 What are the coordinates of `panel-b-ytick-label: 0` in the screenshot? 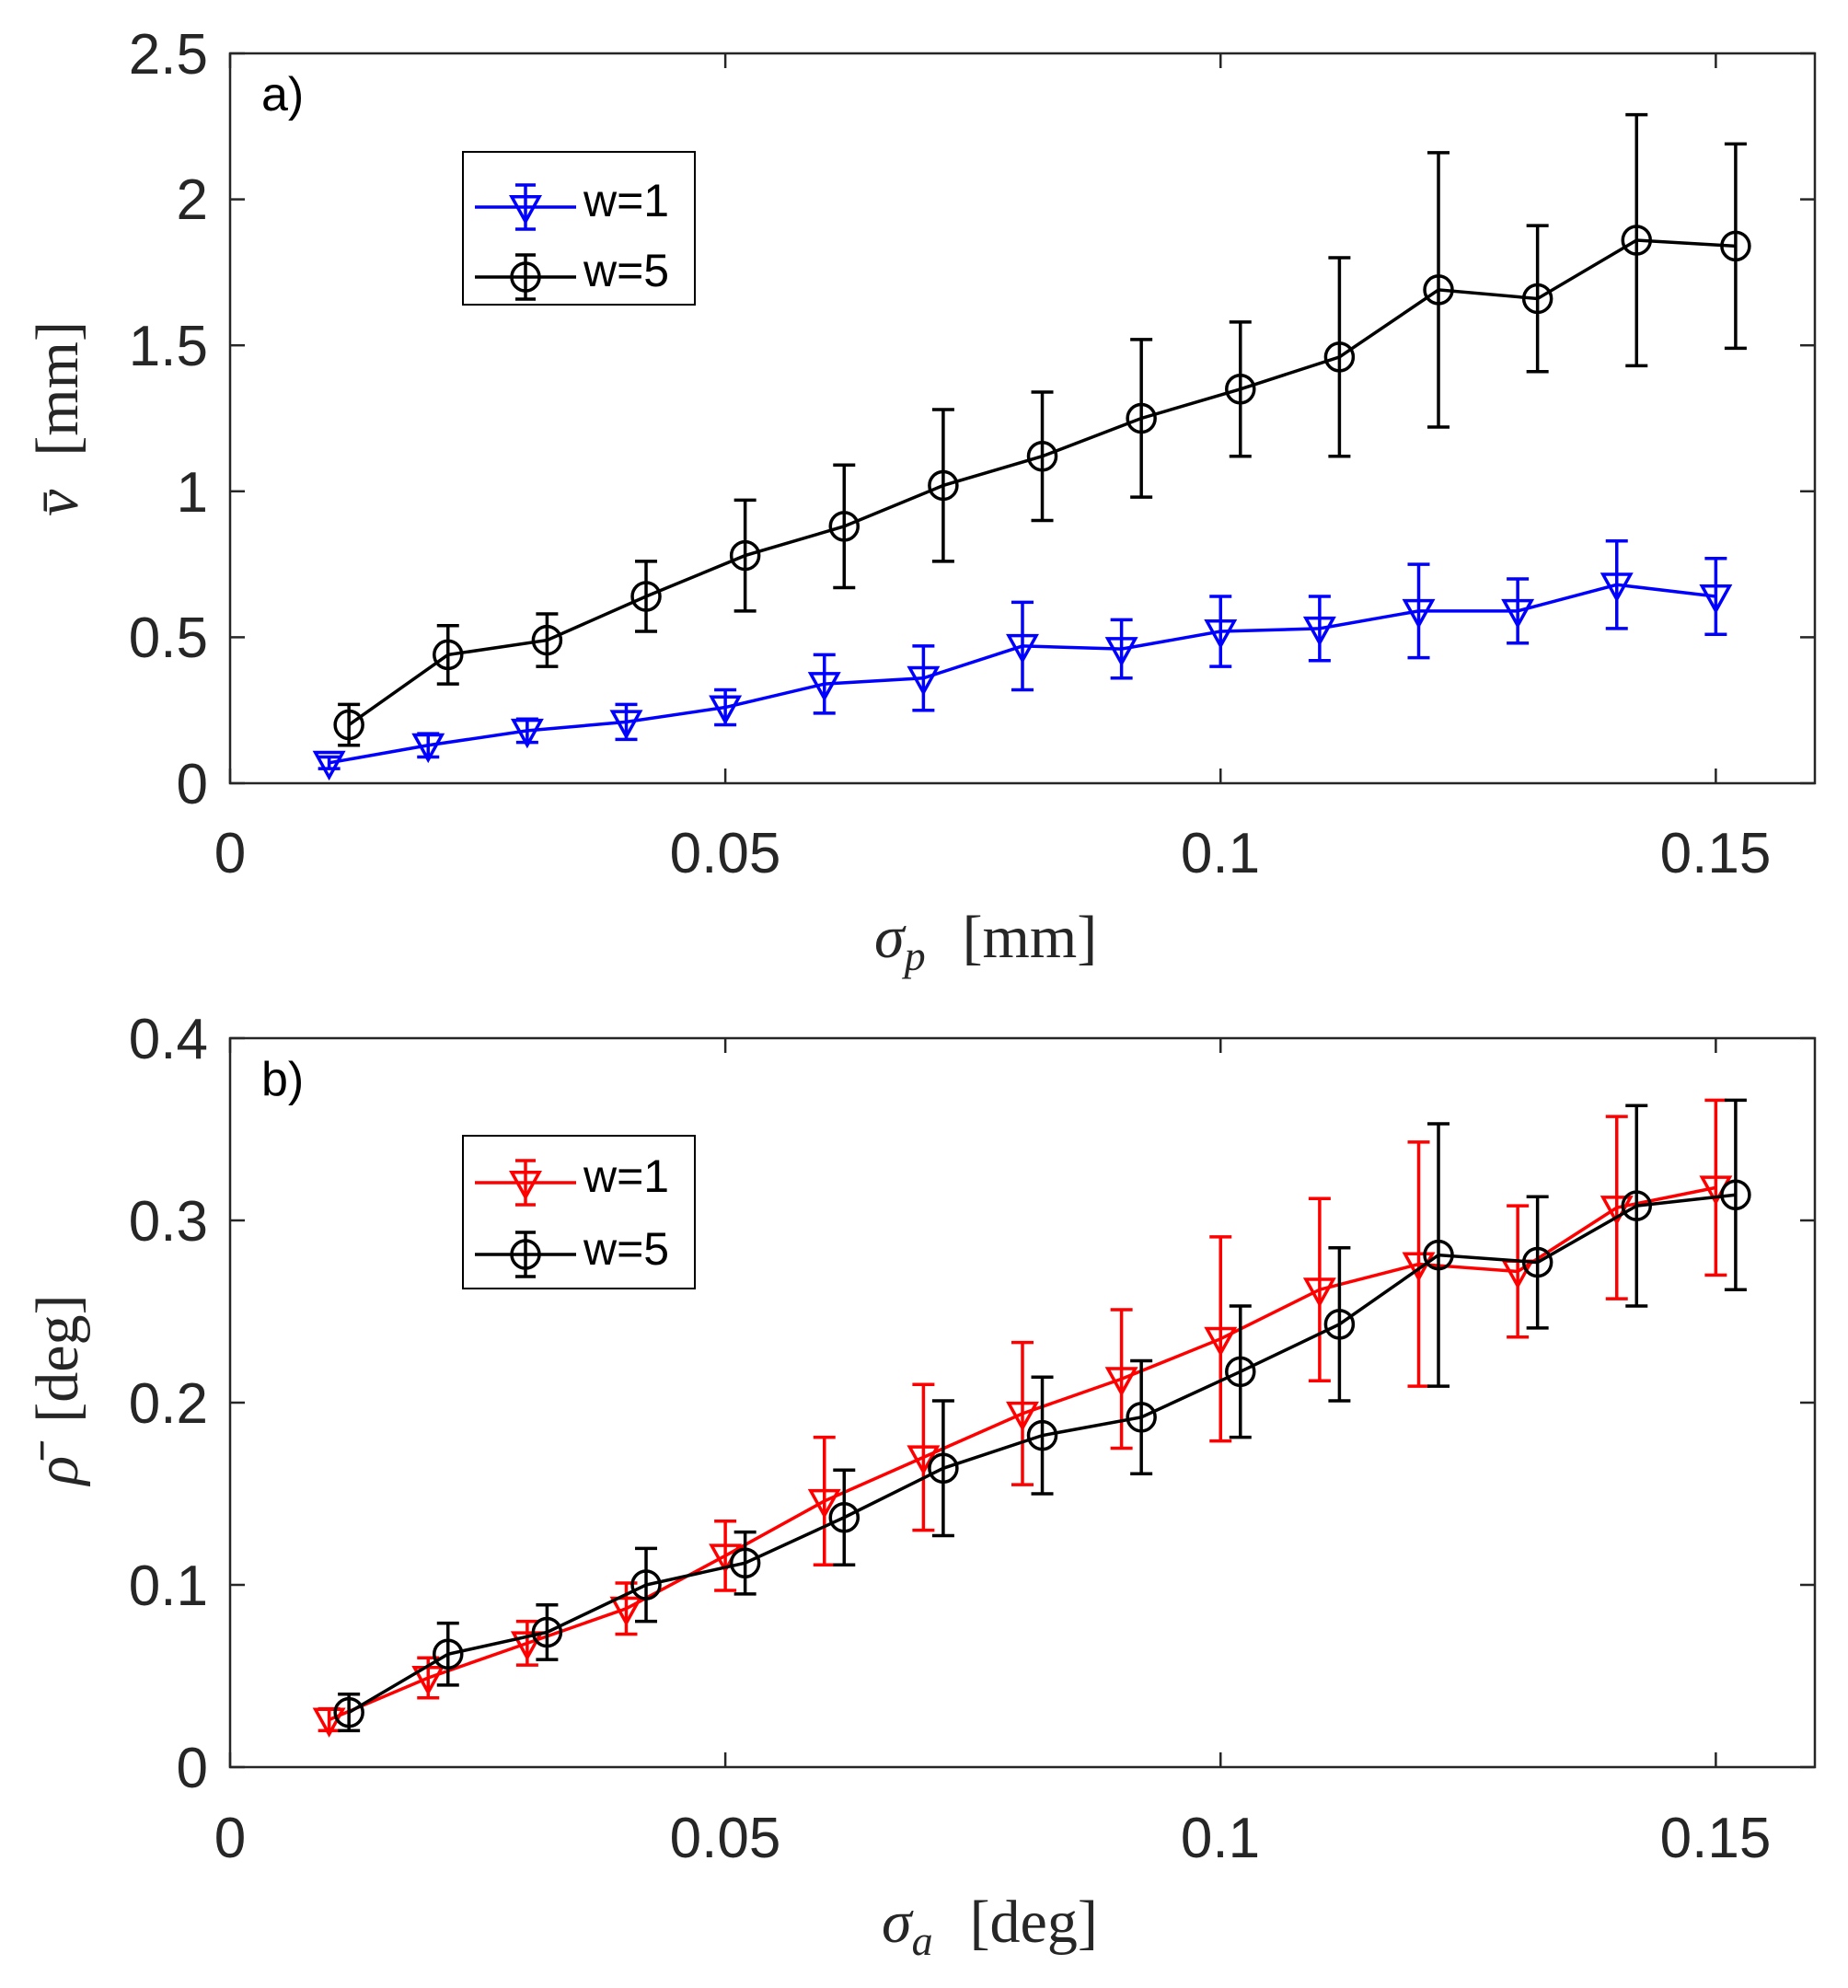 It's located at (192, 1768).